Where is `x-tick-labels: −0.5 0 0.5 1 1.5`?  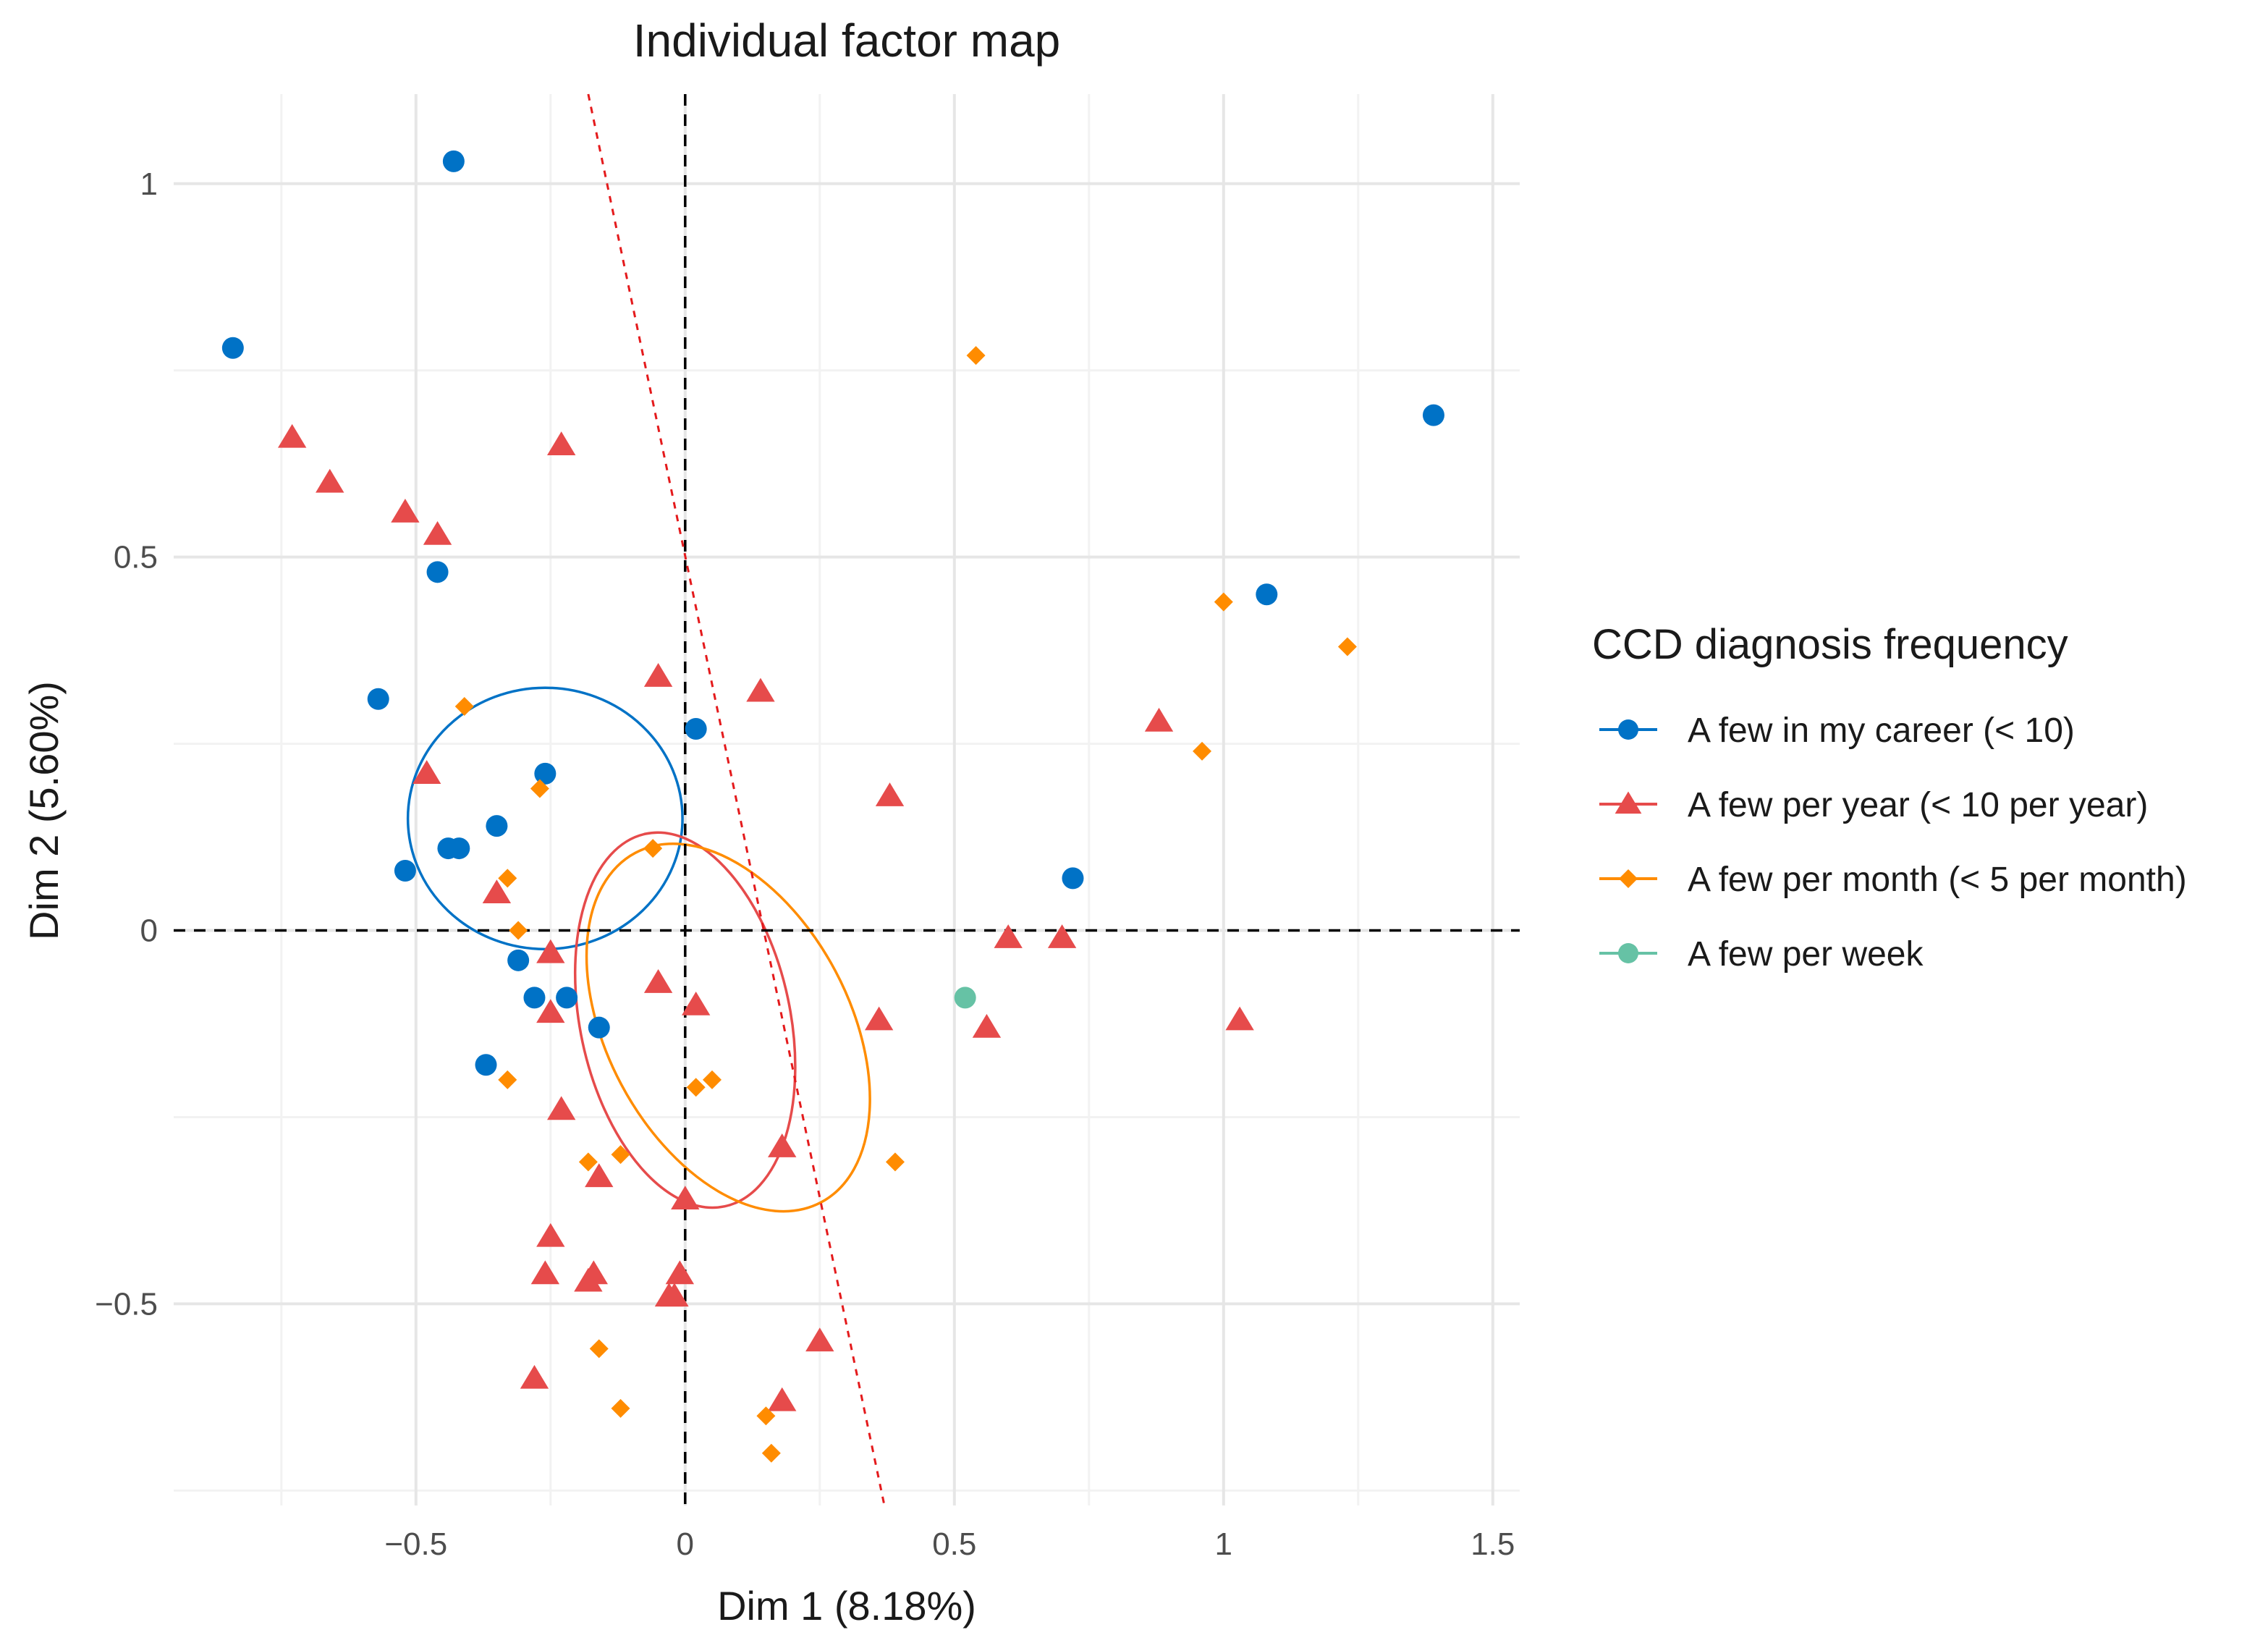 x-tick-labels: −0.5 0 0.5 1 1.5 is located at coordinates (949, 1544).